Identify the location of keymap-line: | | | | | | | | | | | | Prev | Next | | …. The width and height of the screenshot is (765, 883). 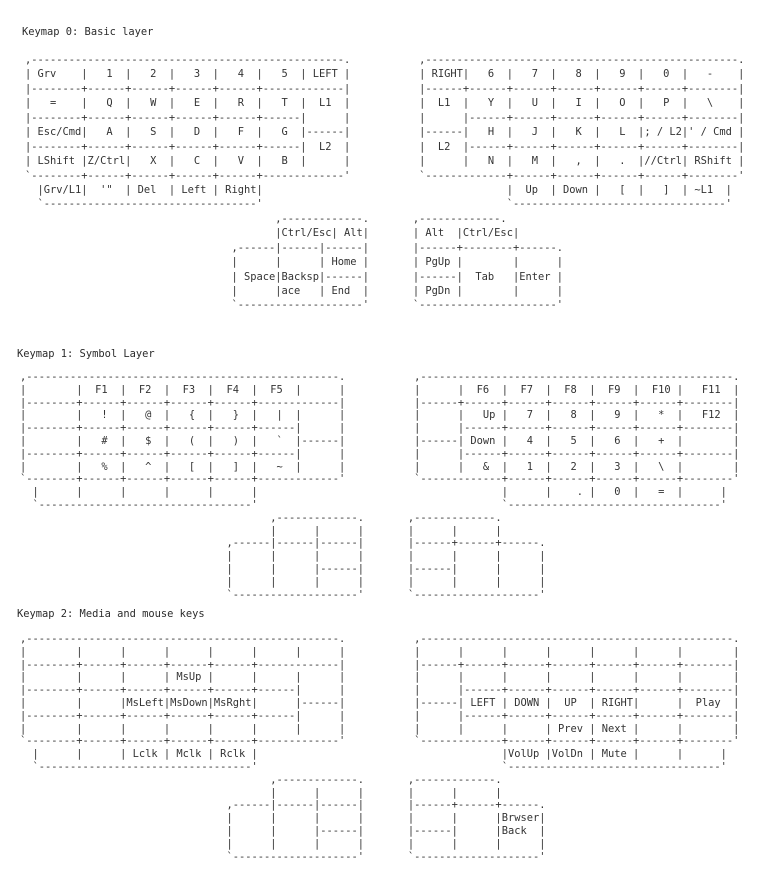
(380, 728).